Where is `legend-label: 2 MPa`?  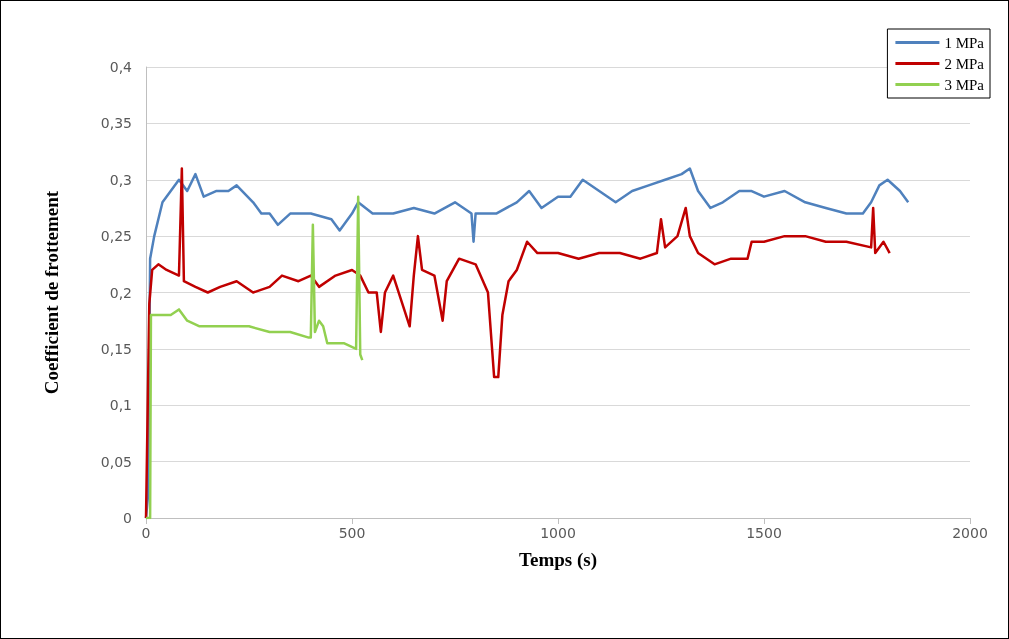
legend-label: 2 MPa is located at coordinates (964, 63).